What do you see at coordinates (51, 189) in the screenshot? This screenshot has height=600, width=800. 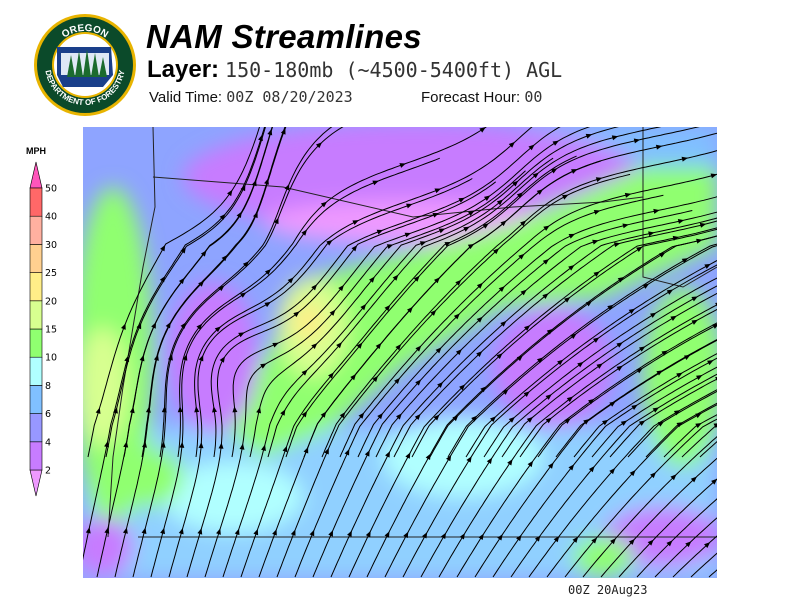 I see `legend-tick-label: 50` at bounding box center [51, 189].